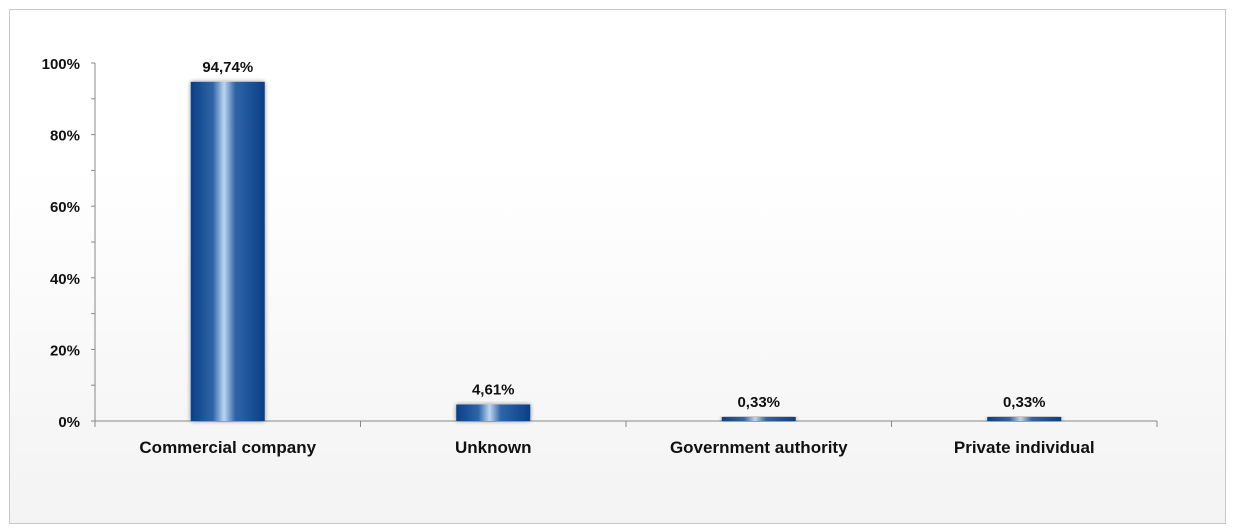  I want to click on y-tick-label: 40%, so click(65, 279).